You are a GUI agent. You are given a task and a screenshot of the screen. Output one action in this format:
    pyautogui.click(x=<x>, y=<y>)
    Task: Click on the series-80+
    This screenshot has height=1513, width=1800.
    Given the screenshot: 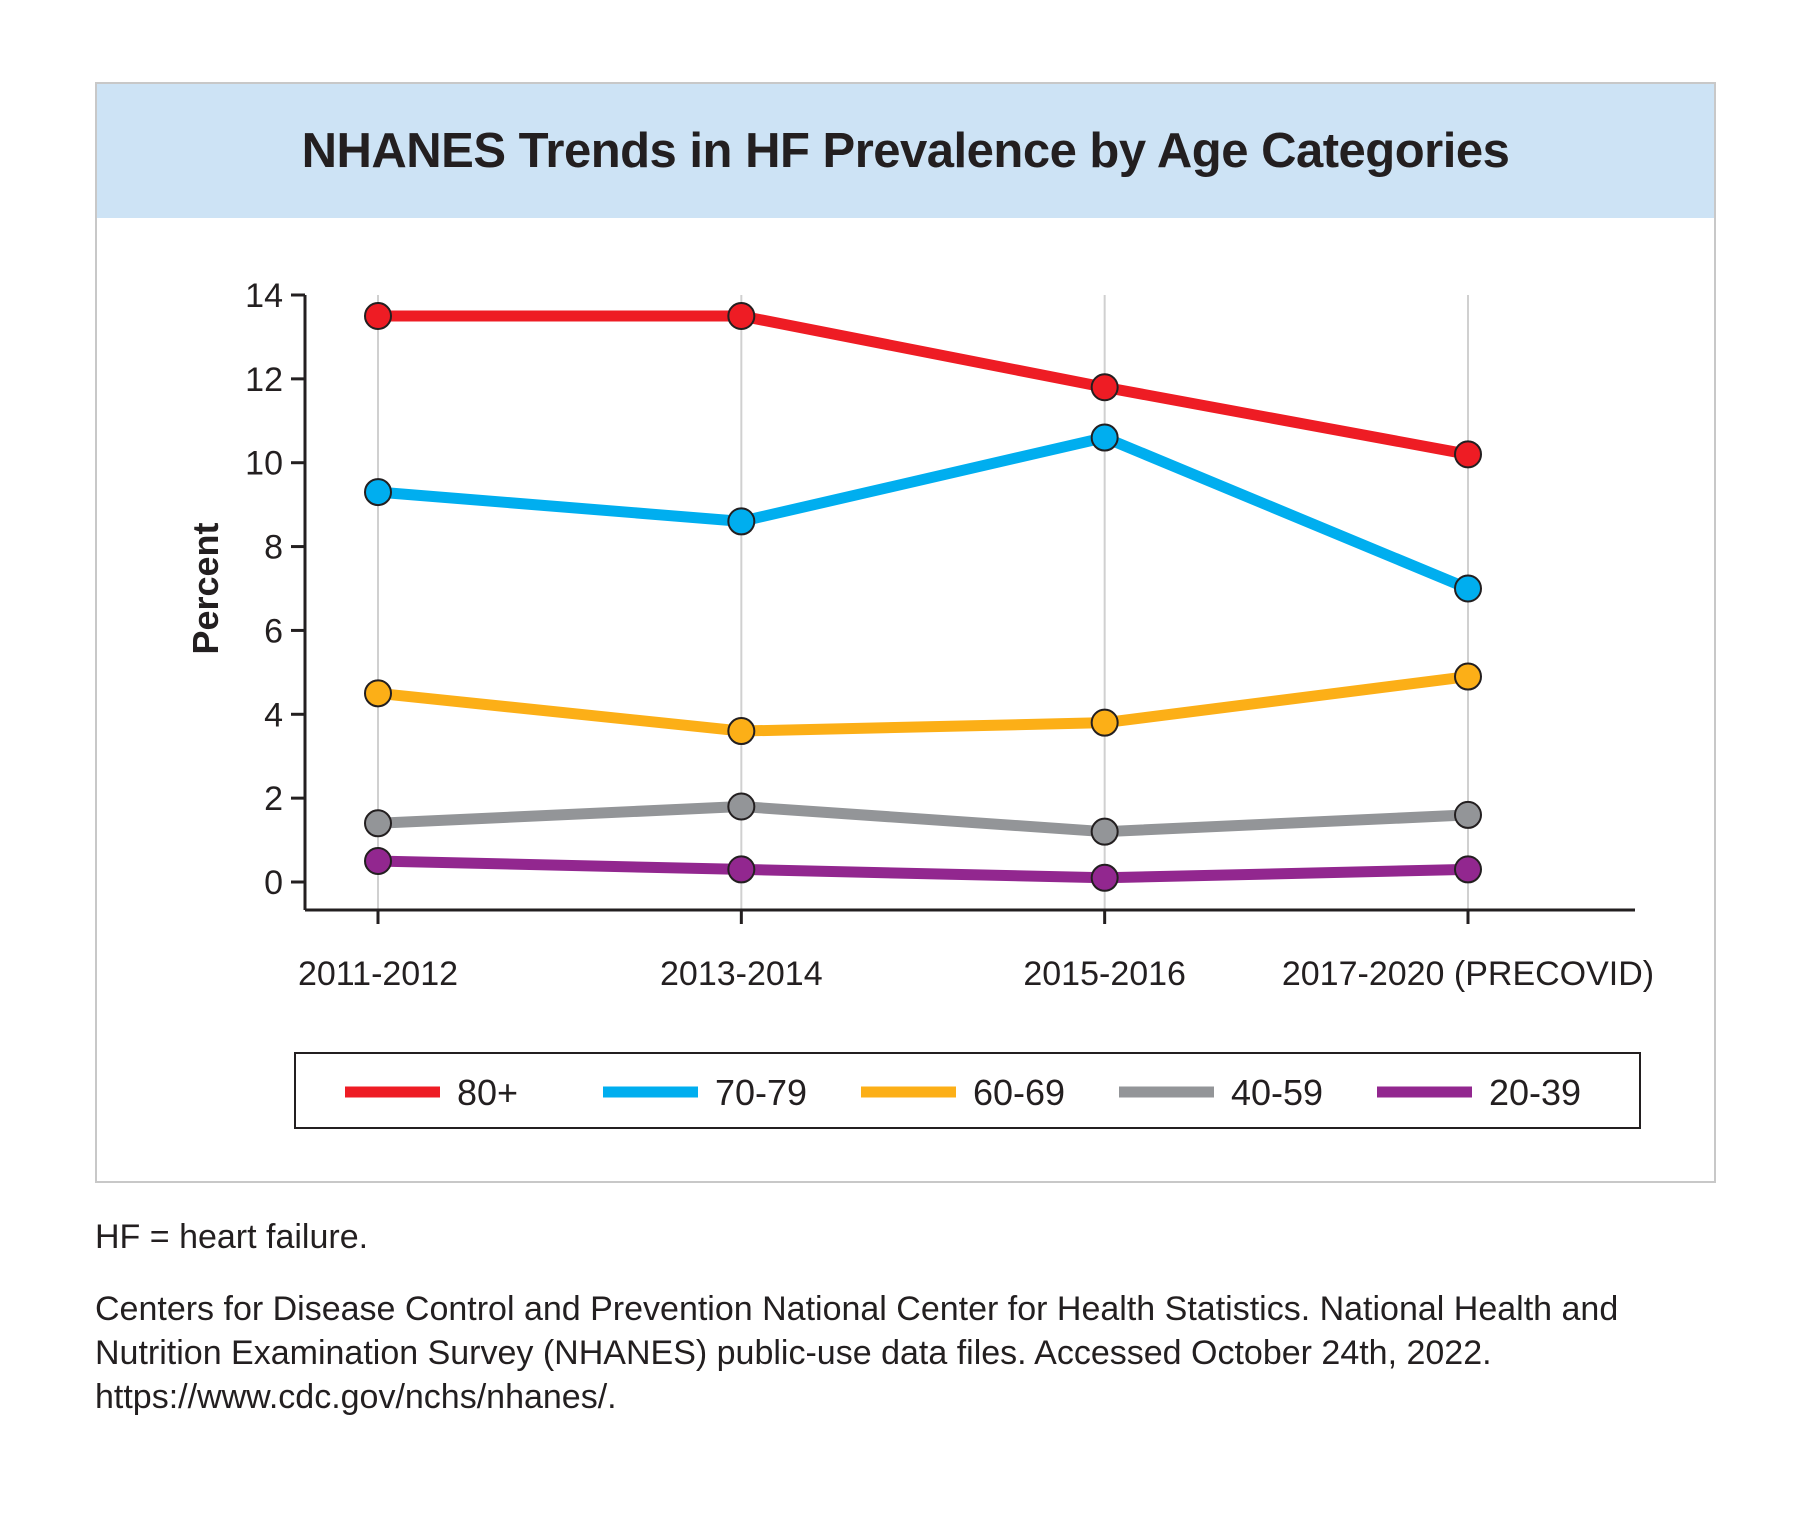 What is the action you would take?
    pyautogui.click(x=923, y=385)
    